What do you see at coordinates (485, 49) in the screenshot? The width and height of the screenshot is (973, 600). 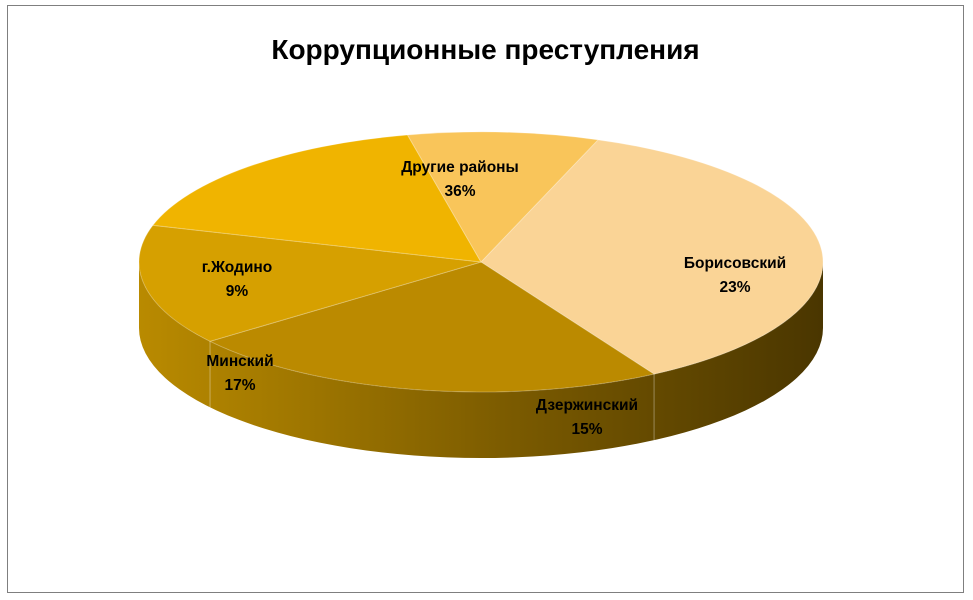 I see `chart-title: Коррупционные преступления` at bounding box center [485, 49].